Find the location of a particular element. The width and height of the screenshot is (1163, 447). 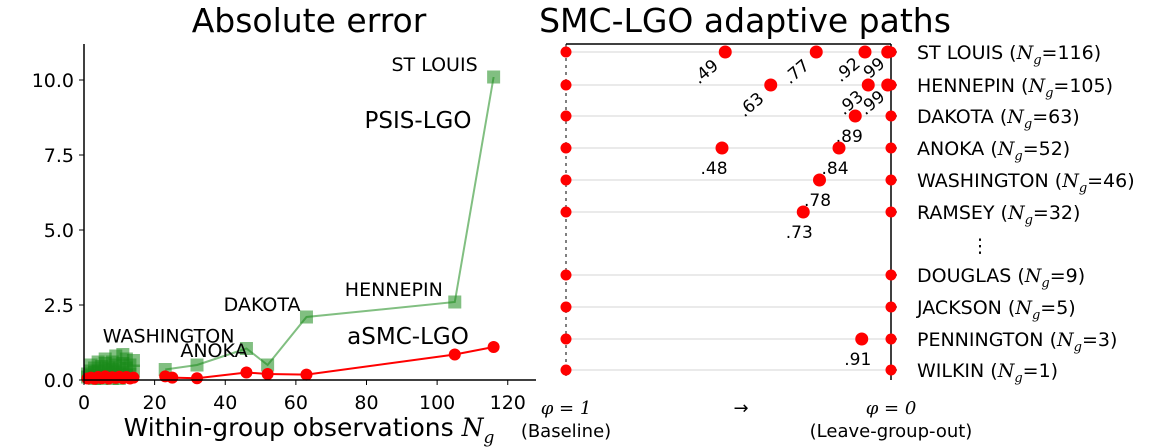

row-label-name-7: JACKSON ( is located at coordinates (965, 308).